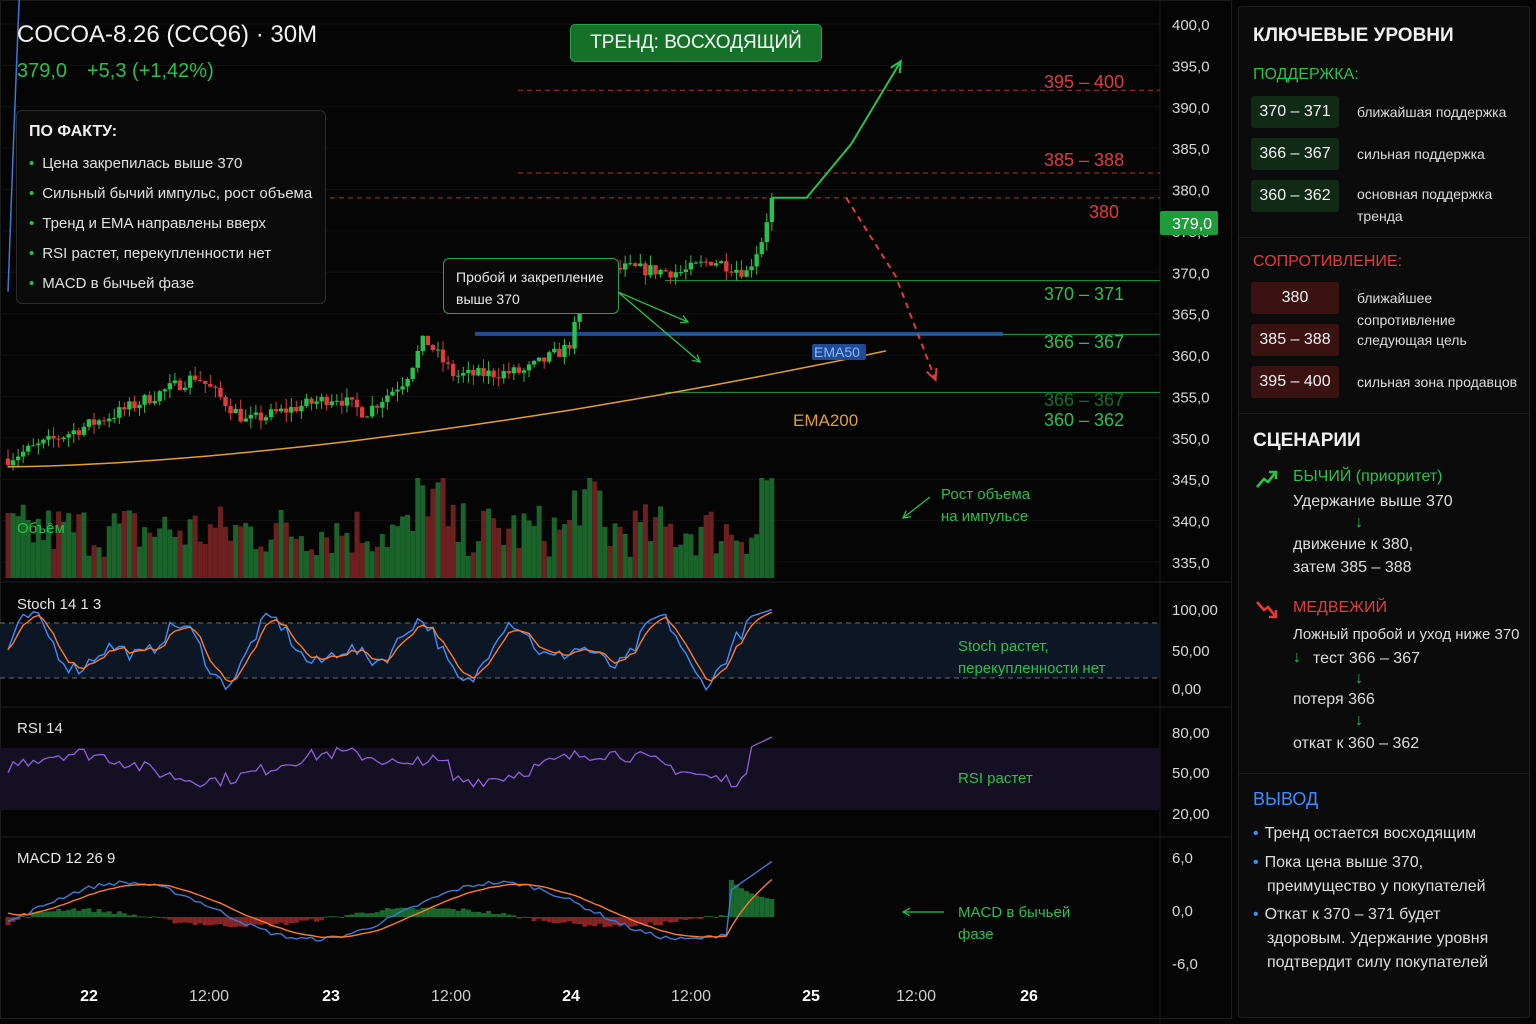  Describe the element at coordinates (1191, 439) in the screenshot. I see `price-tick-label: 350,0` at that location.